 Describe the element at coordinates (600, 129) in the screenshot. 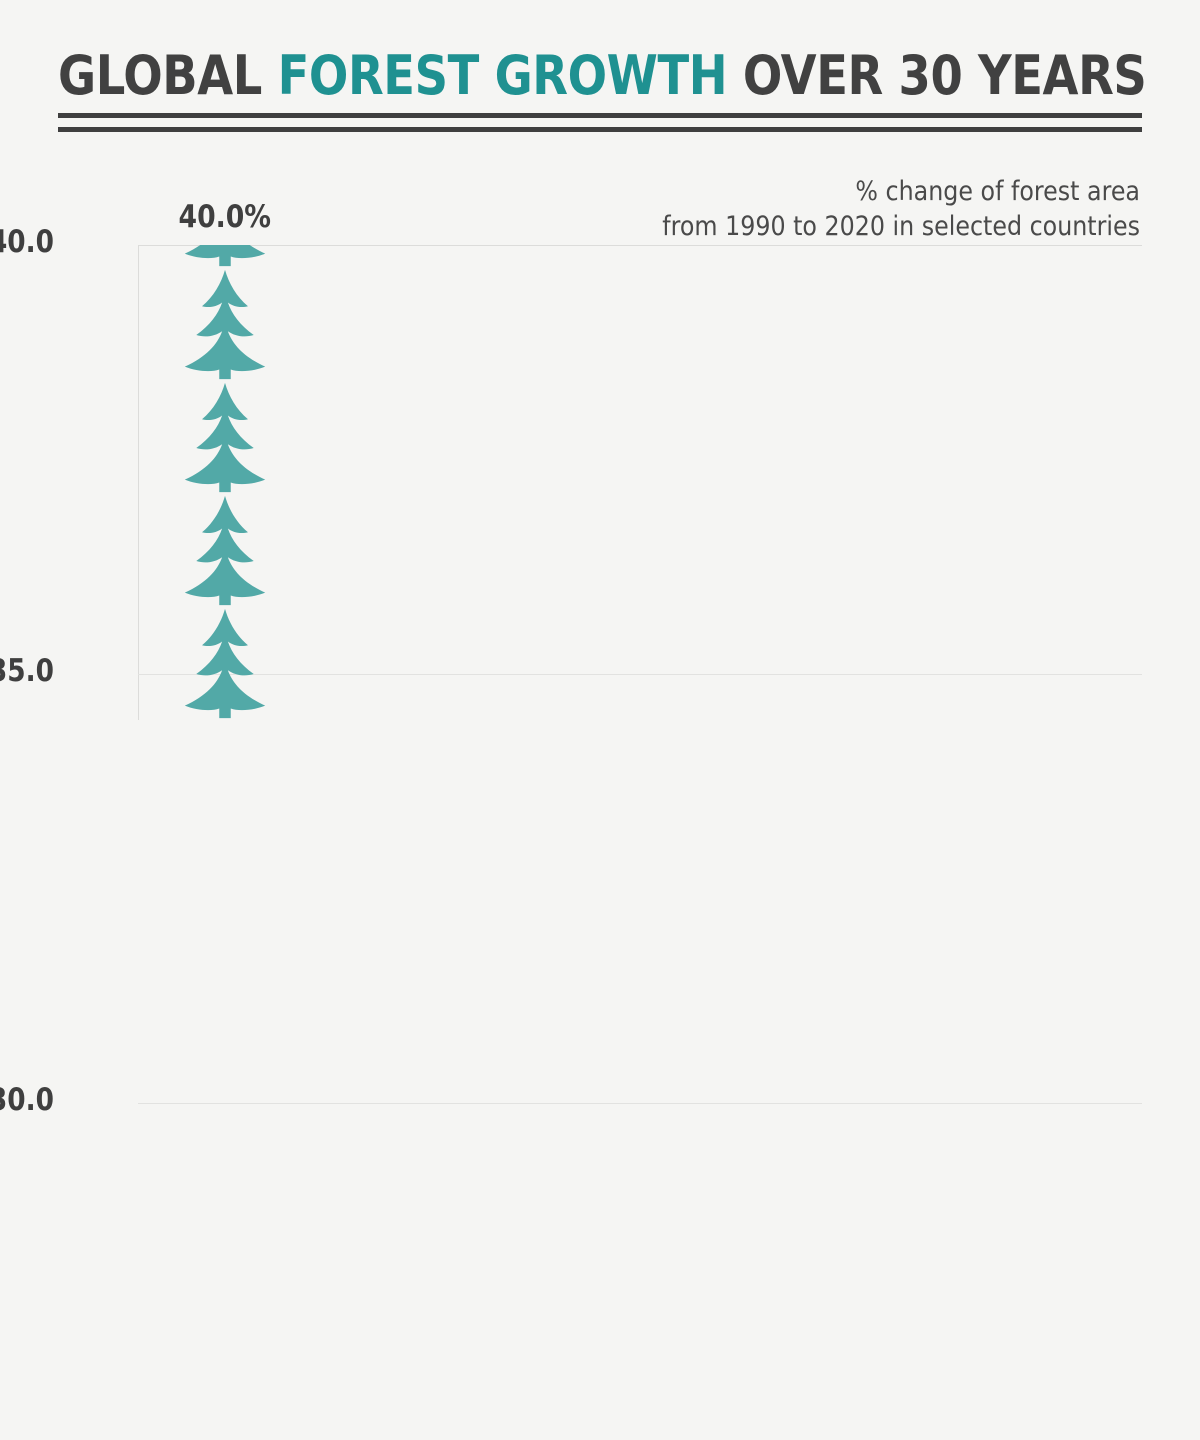

I see `divider-rule-bottom` at that location.